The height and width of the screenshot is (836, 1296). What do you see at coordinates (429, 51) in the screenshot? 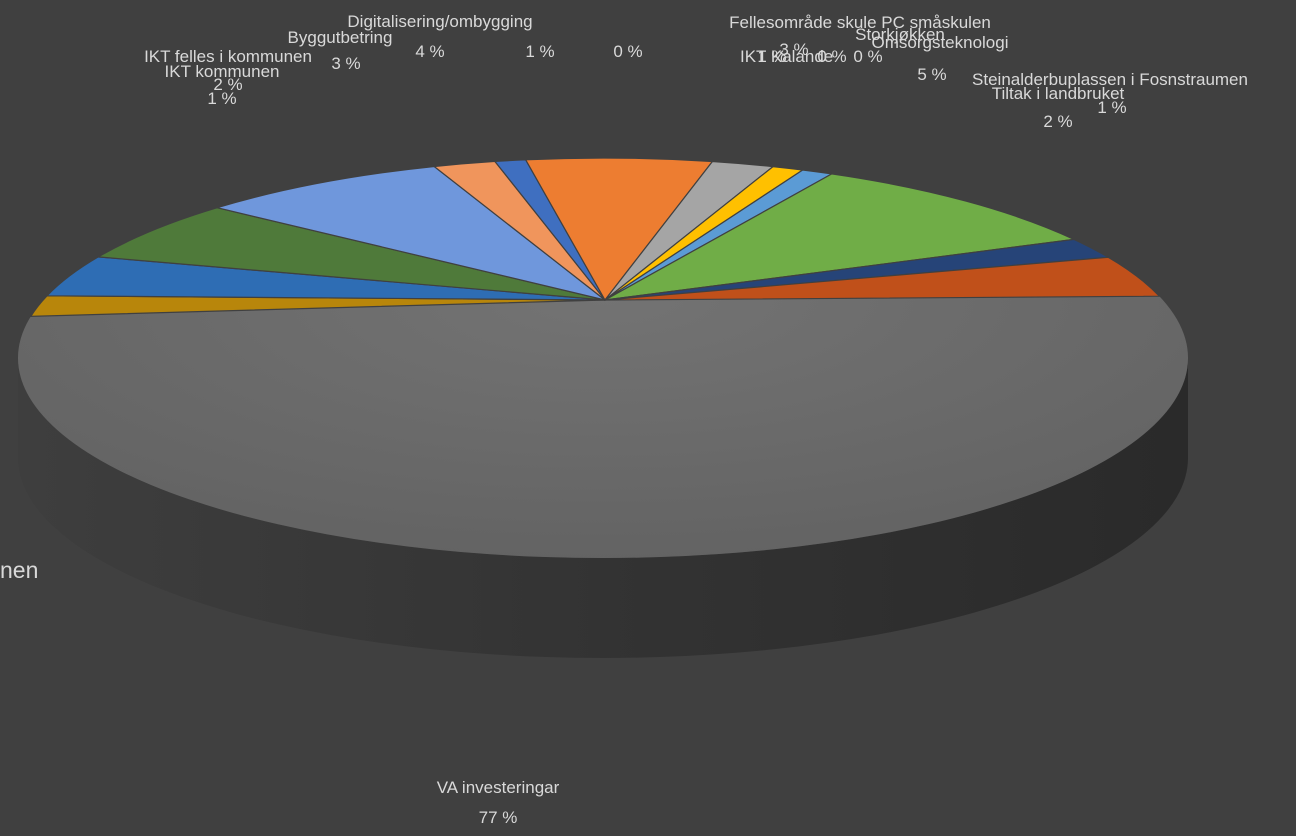
I see `label-kjerringsrud-pct: 4 %` at bounding box center [429, 51].